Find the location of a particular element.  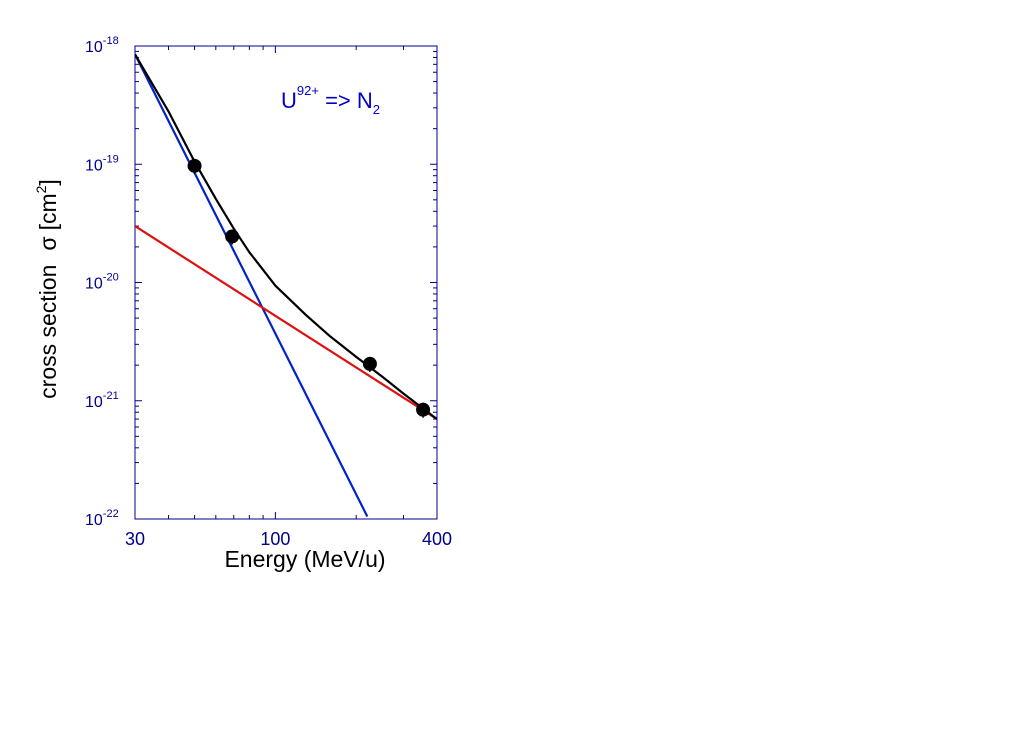

y-axis-title: cross section σ [cm2] is located at coordinates (47, 289).